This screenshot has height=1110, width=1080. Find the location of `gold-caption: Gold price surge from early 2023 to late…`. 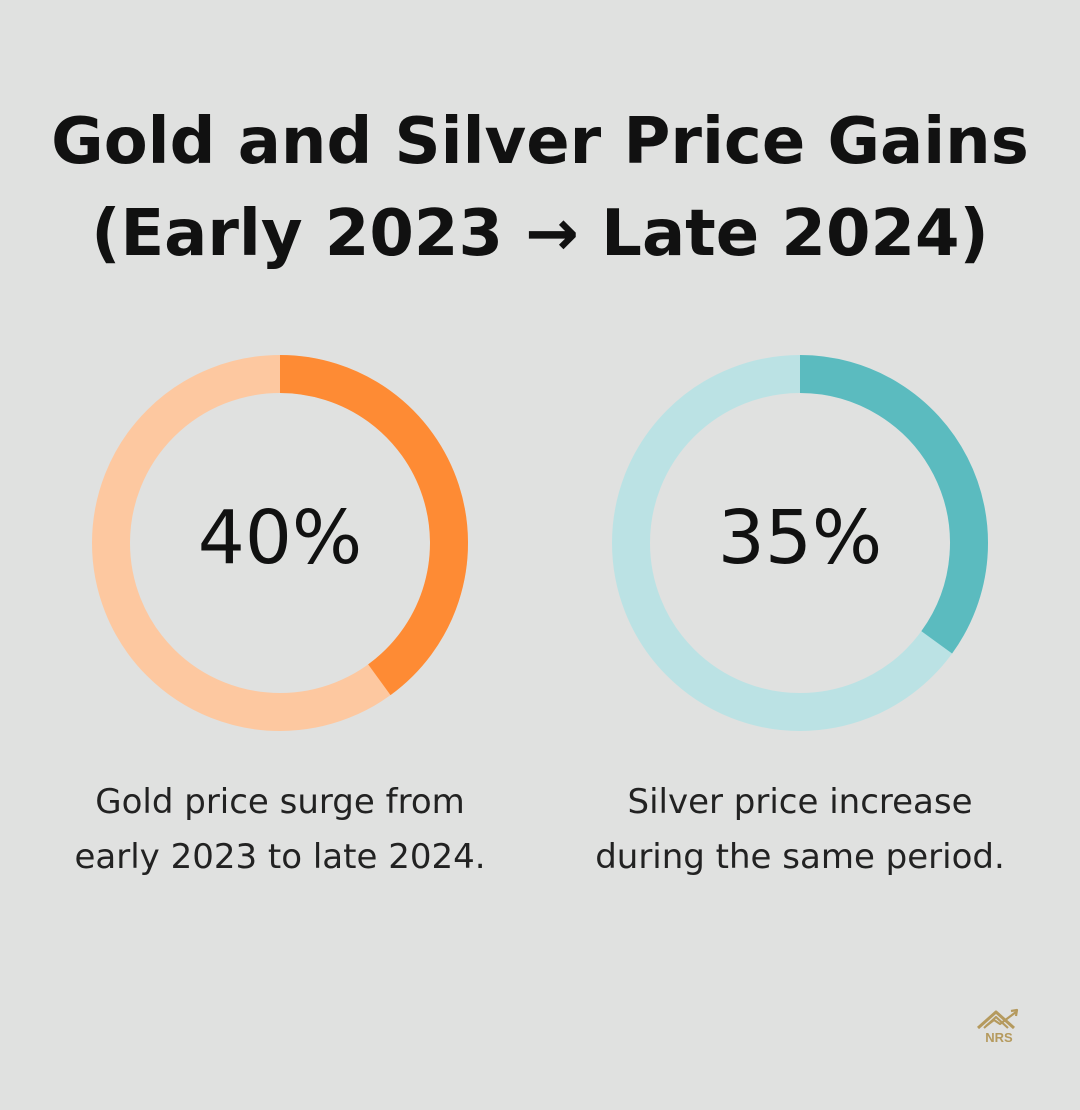

gold-caption: Gold price surge from early 2023 to late… is located at coordinates (280, 830).